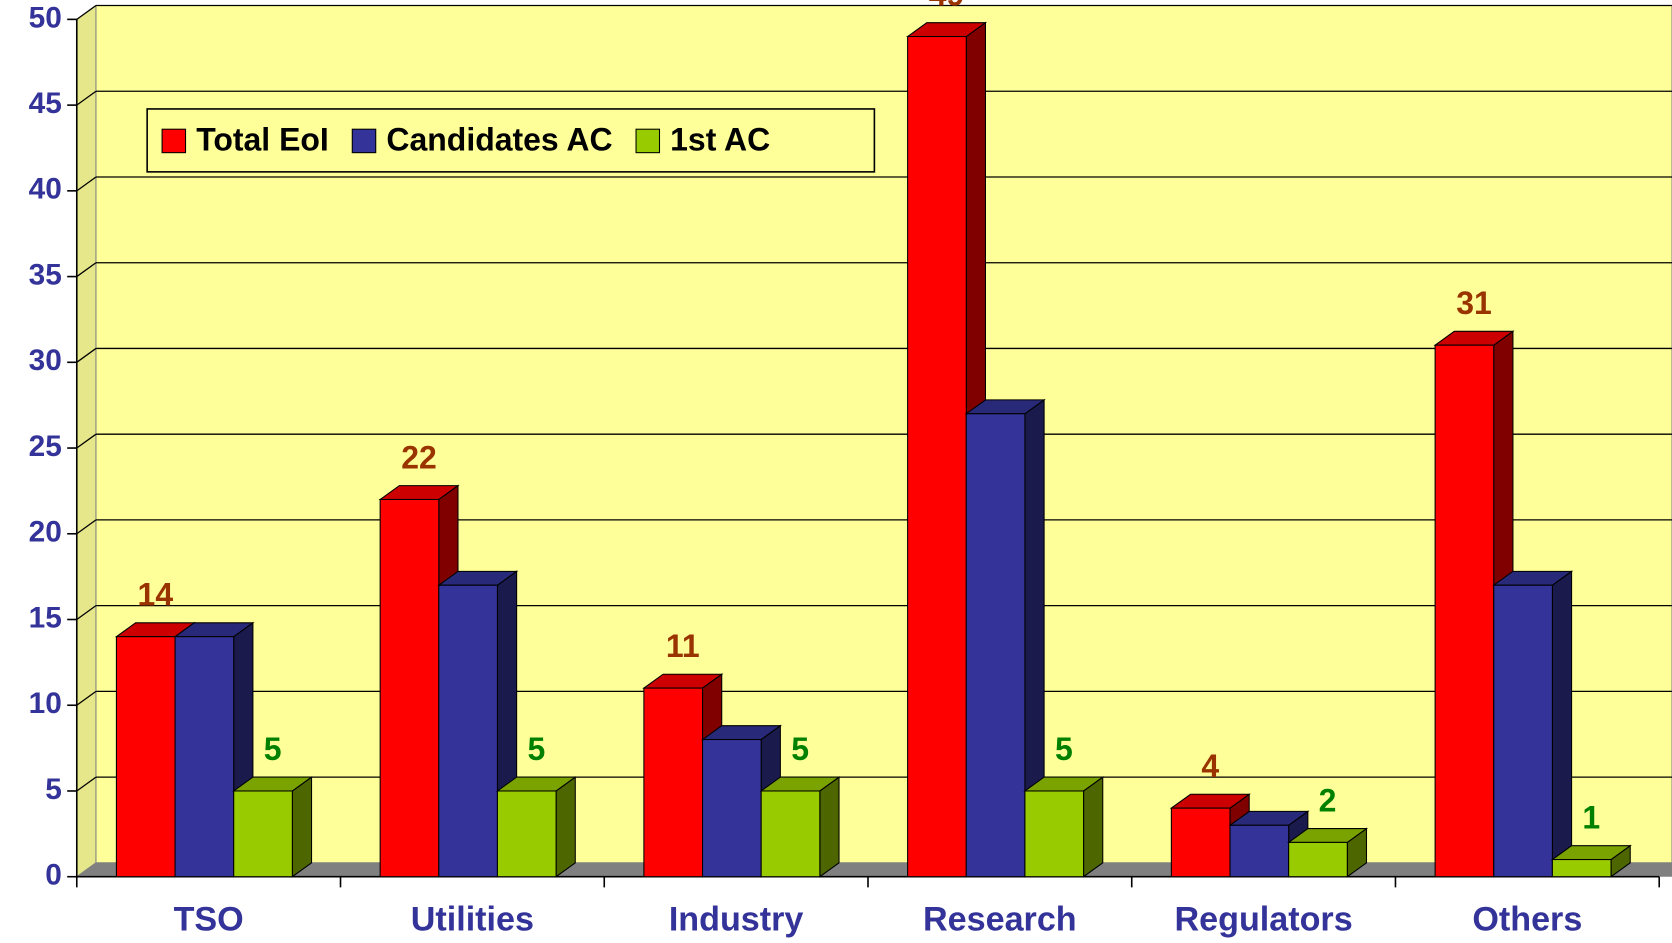  What do you see at coordinates (419, 457) in the screenshot?
I see `data-label: 22` at bounding box center [419, 457].